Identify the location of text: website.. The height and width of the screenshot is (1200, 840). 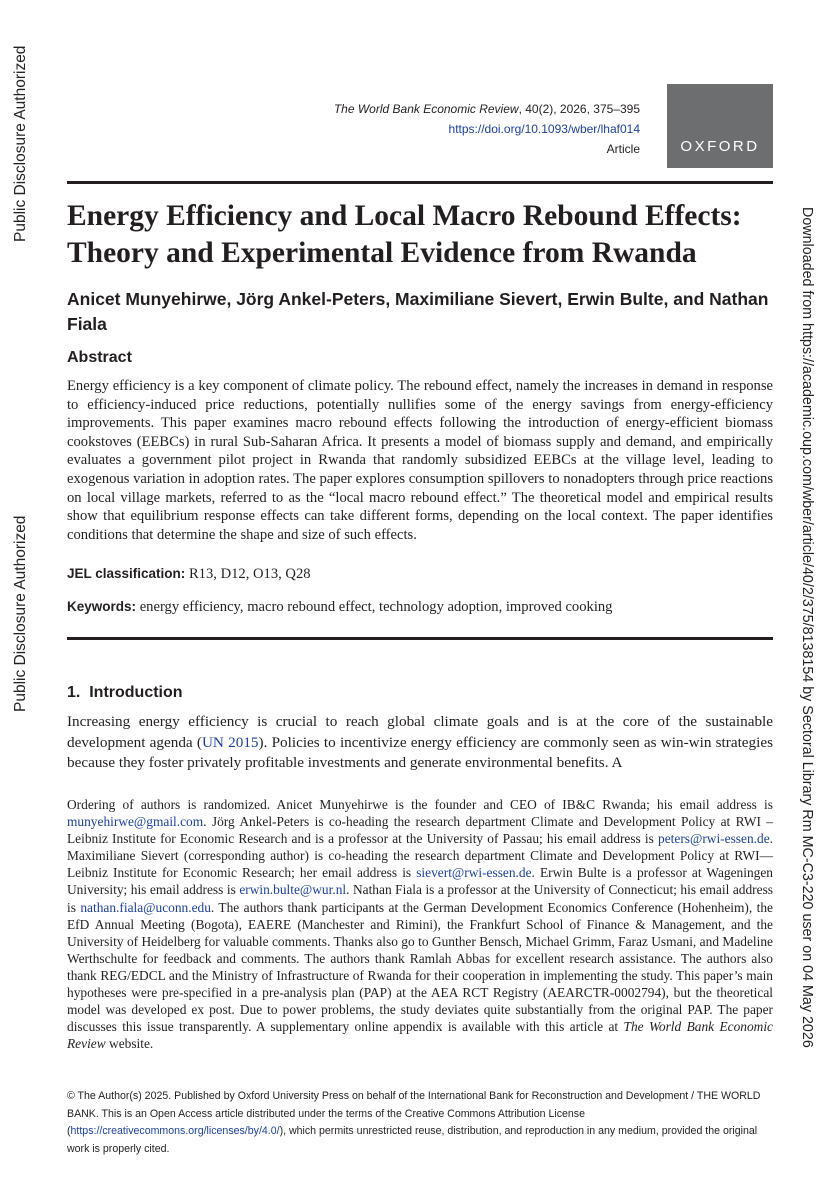
(129, 1044).